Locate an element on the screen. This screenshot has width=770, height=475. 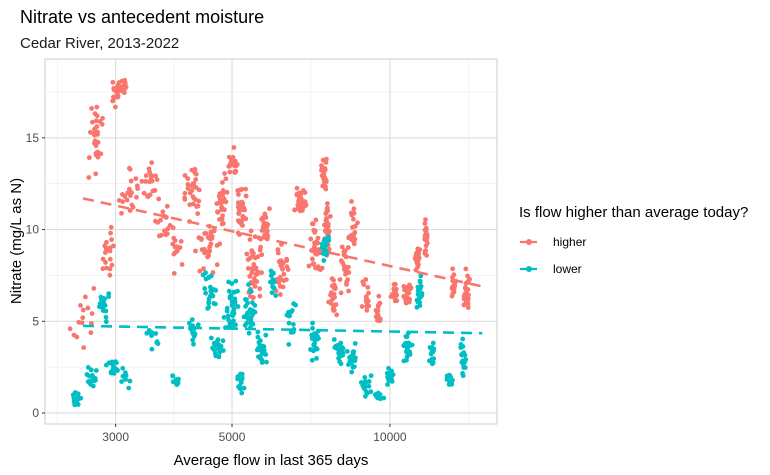
y-axis-title: Nitrate (mg/L as N) is located at coordinates (16, 241).